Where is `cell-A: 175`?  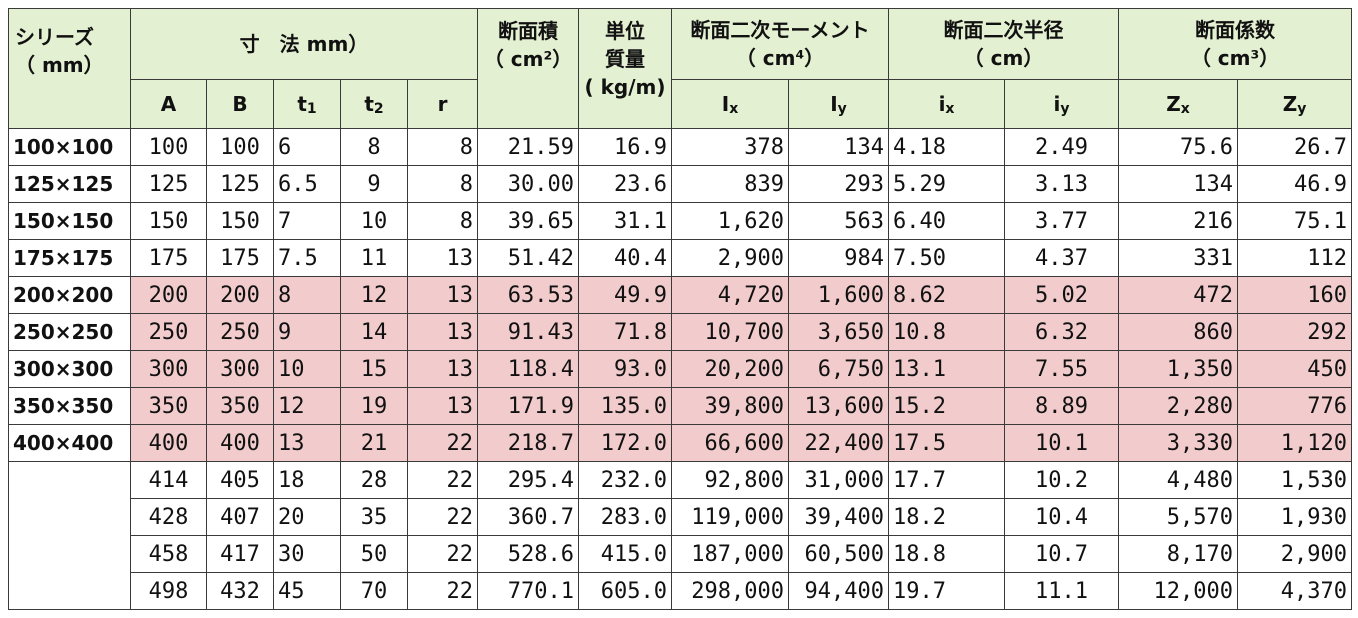
cell-A: 175 is located at coordinates (168, 258).